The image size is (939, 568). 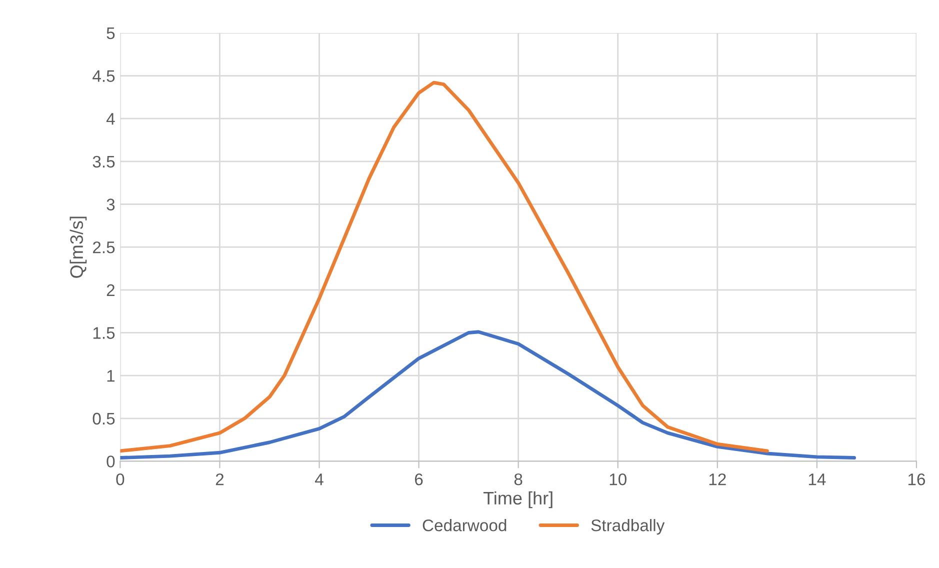 What do you see at coordinates (104, 333) in the screenshot?
I see `y-tick-label: 1.5` at bounding box center [104, 333].